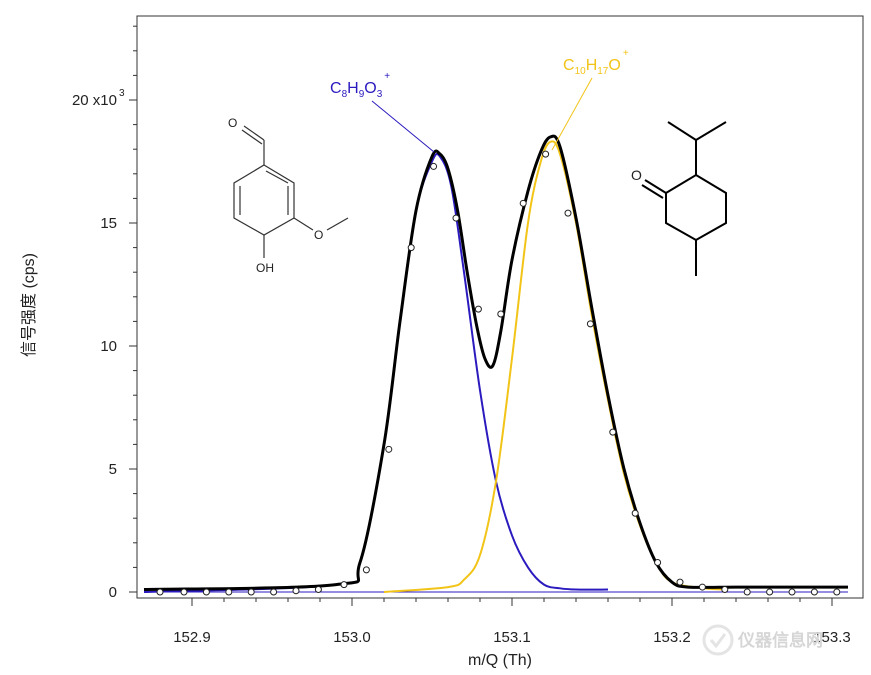 The image size is (871, 675). What do you see at coordinates (684, 198) in the screenshot?
I see `menthone-structure-icon` at bounding box center [684, 198].